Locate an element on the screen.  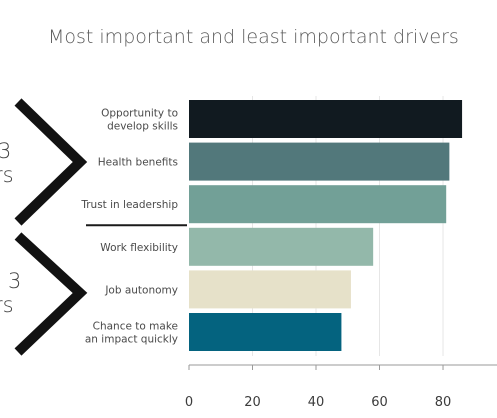
x-tick-label-0: 0 is located at coordinates (189, 402).